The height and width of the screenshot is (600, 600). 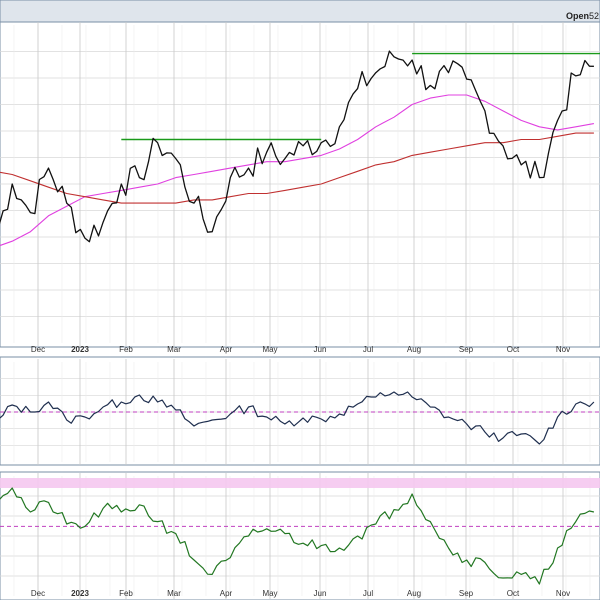 What do you see at coordinates (594, 16) in the screenshot?
I see `open-value: 52` at bounding box center [594, 16].